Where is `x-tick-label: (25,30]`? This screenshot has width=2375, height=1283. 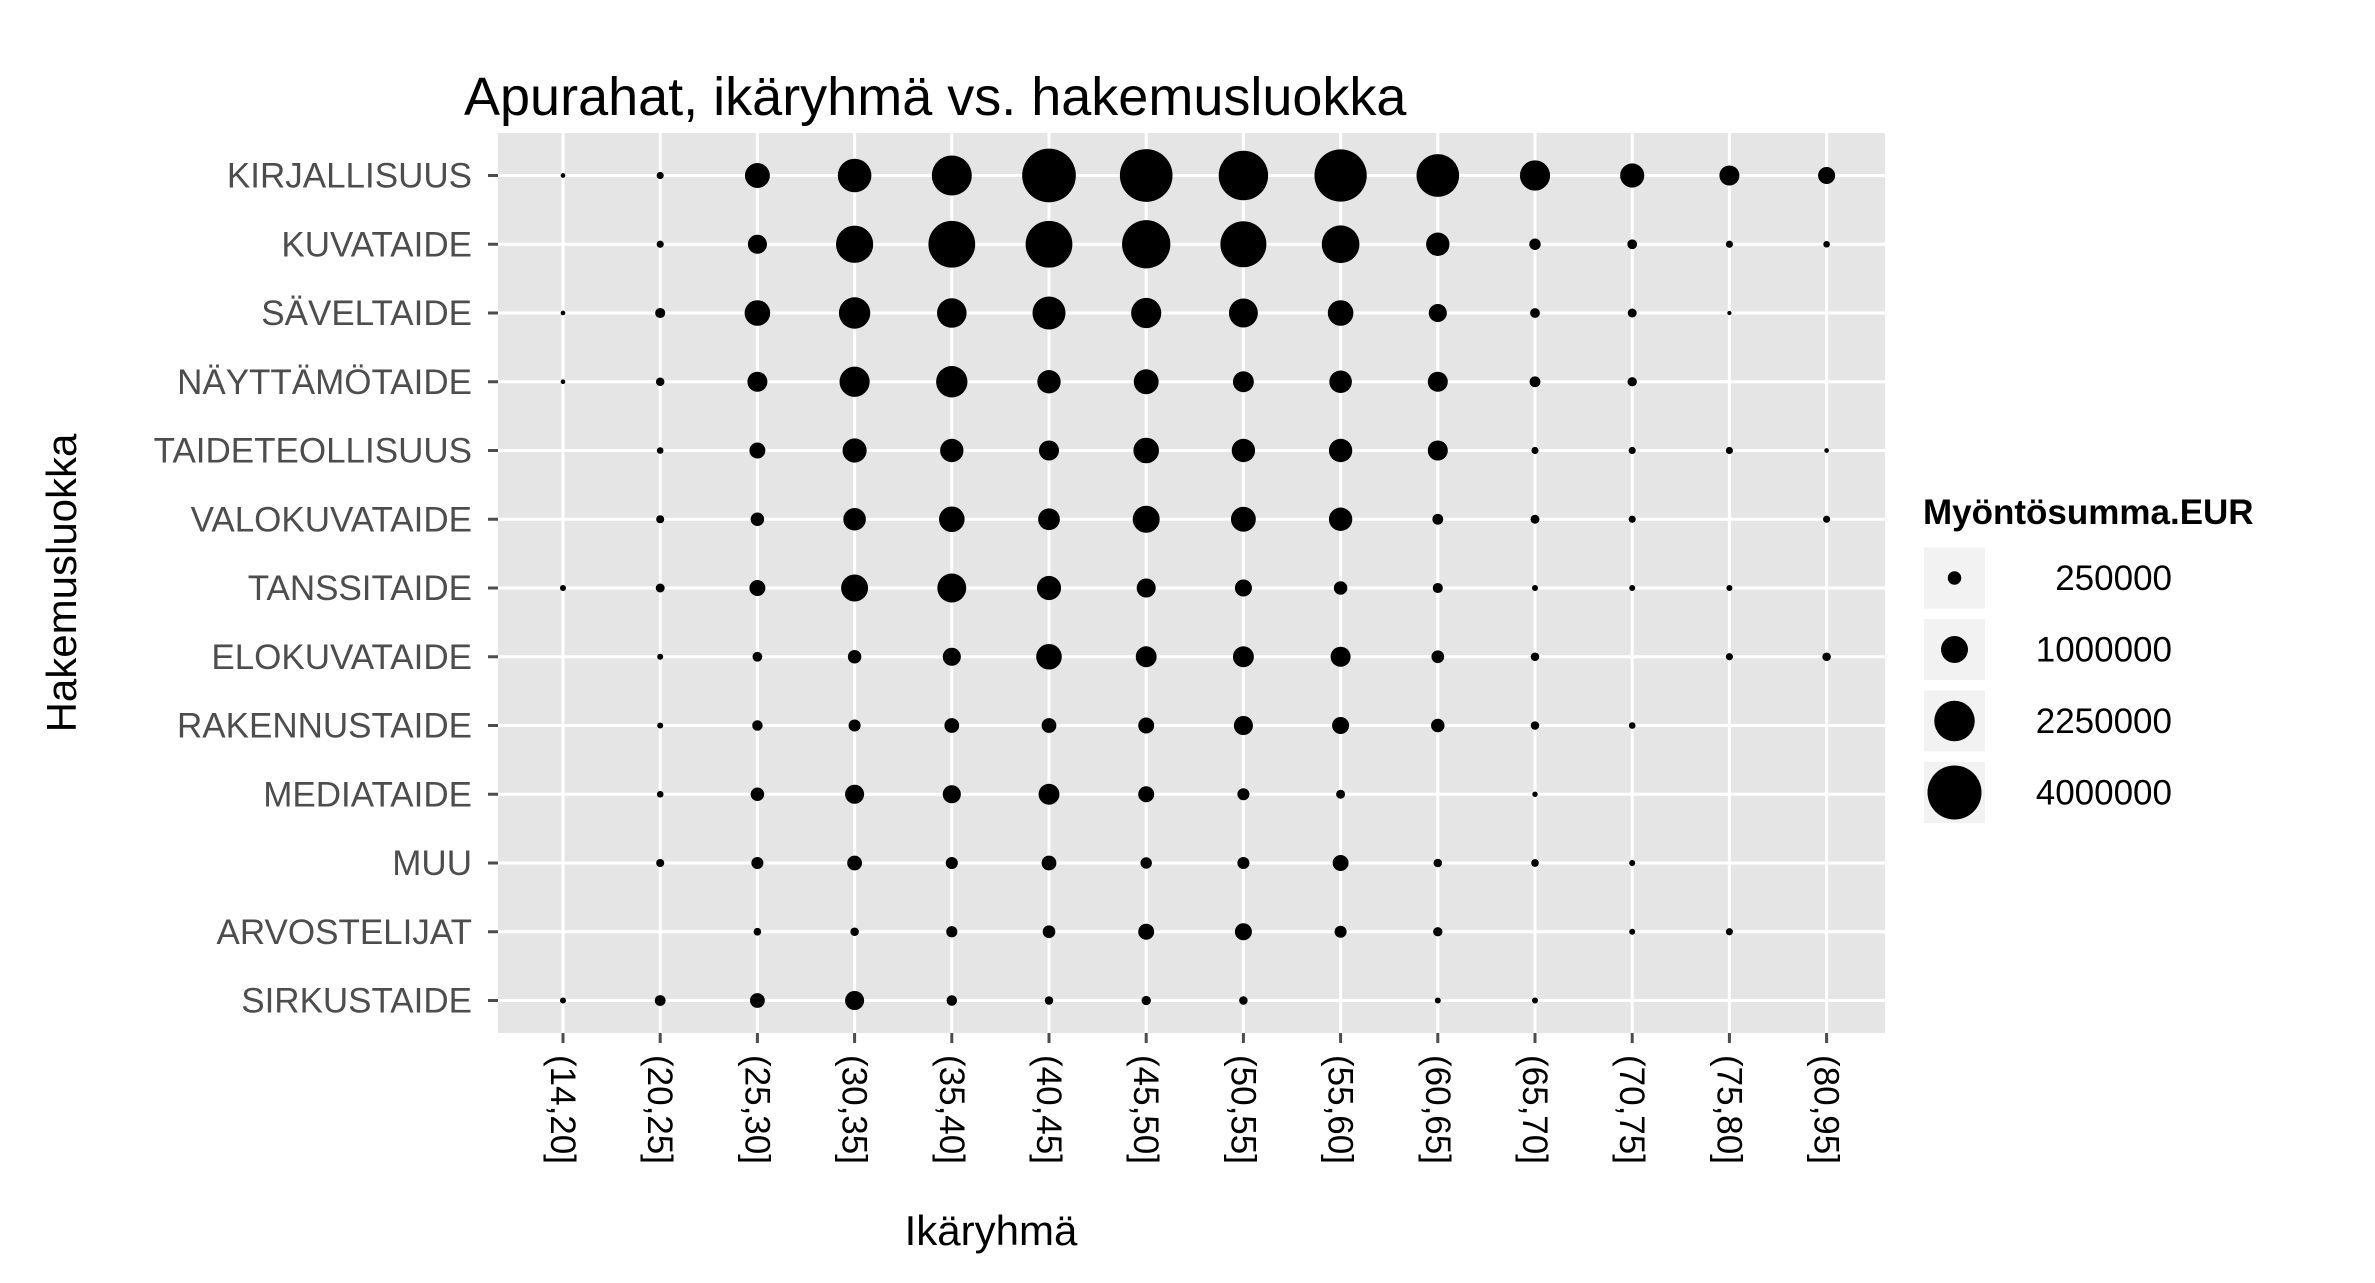 x-tick-label: (25,30] is located at coordinates (756, 1109).